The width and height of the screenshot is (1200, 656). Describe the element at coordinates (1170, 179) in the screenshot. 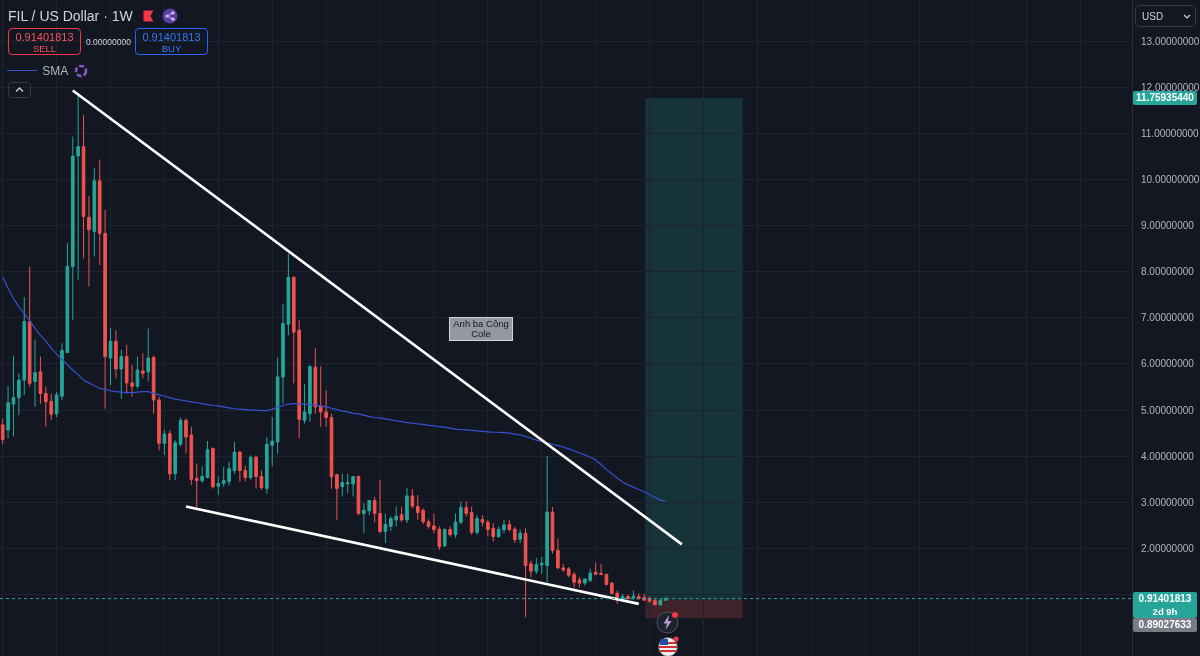

I see `y-tick-label: 10.00000000` at that location.